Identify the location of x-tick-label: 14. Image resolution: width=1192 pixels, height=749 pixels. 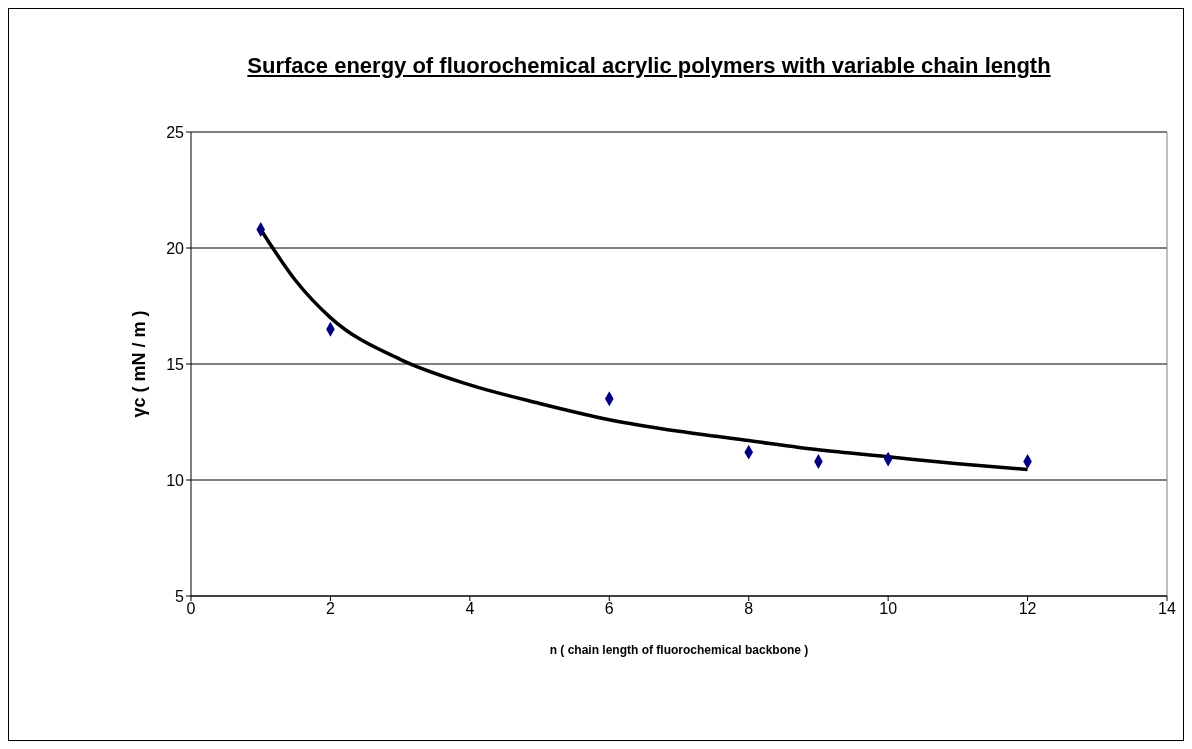
(1167, 609).